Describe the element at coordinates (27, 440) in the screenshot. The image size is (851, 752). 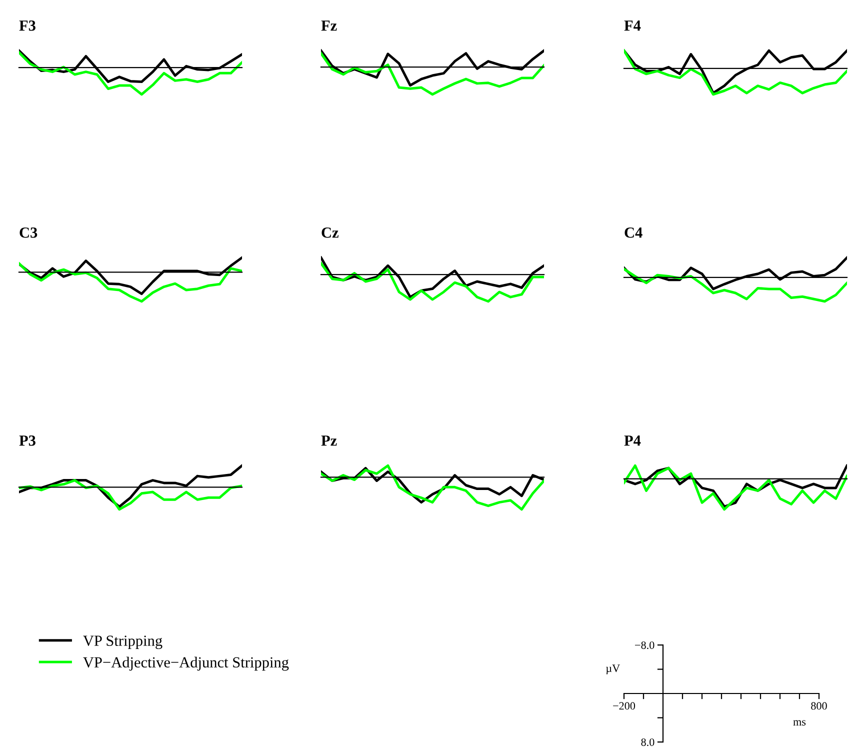
I see `chart-title: P3` at that location.